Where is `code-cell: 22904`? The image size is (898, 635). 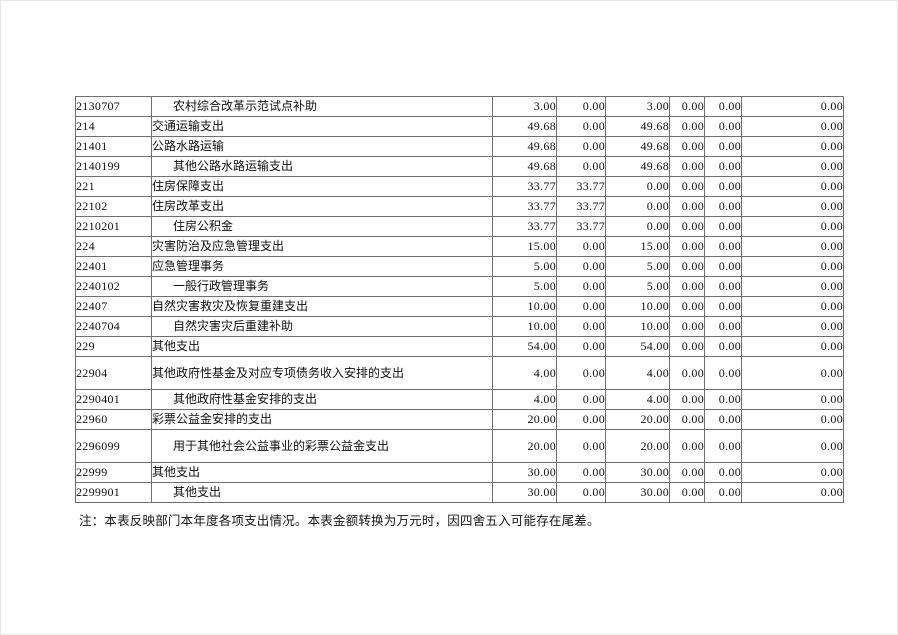 code-cell: 22904 is located at coordinates (113, 373).